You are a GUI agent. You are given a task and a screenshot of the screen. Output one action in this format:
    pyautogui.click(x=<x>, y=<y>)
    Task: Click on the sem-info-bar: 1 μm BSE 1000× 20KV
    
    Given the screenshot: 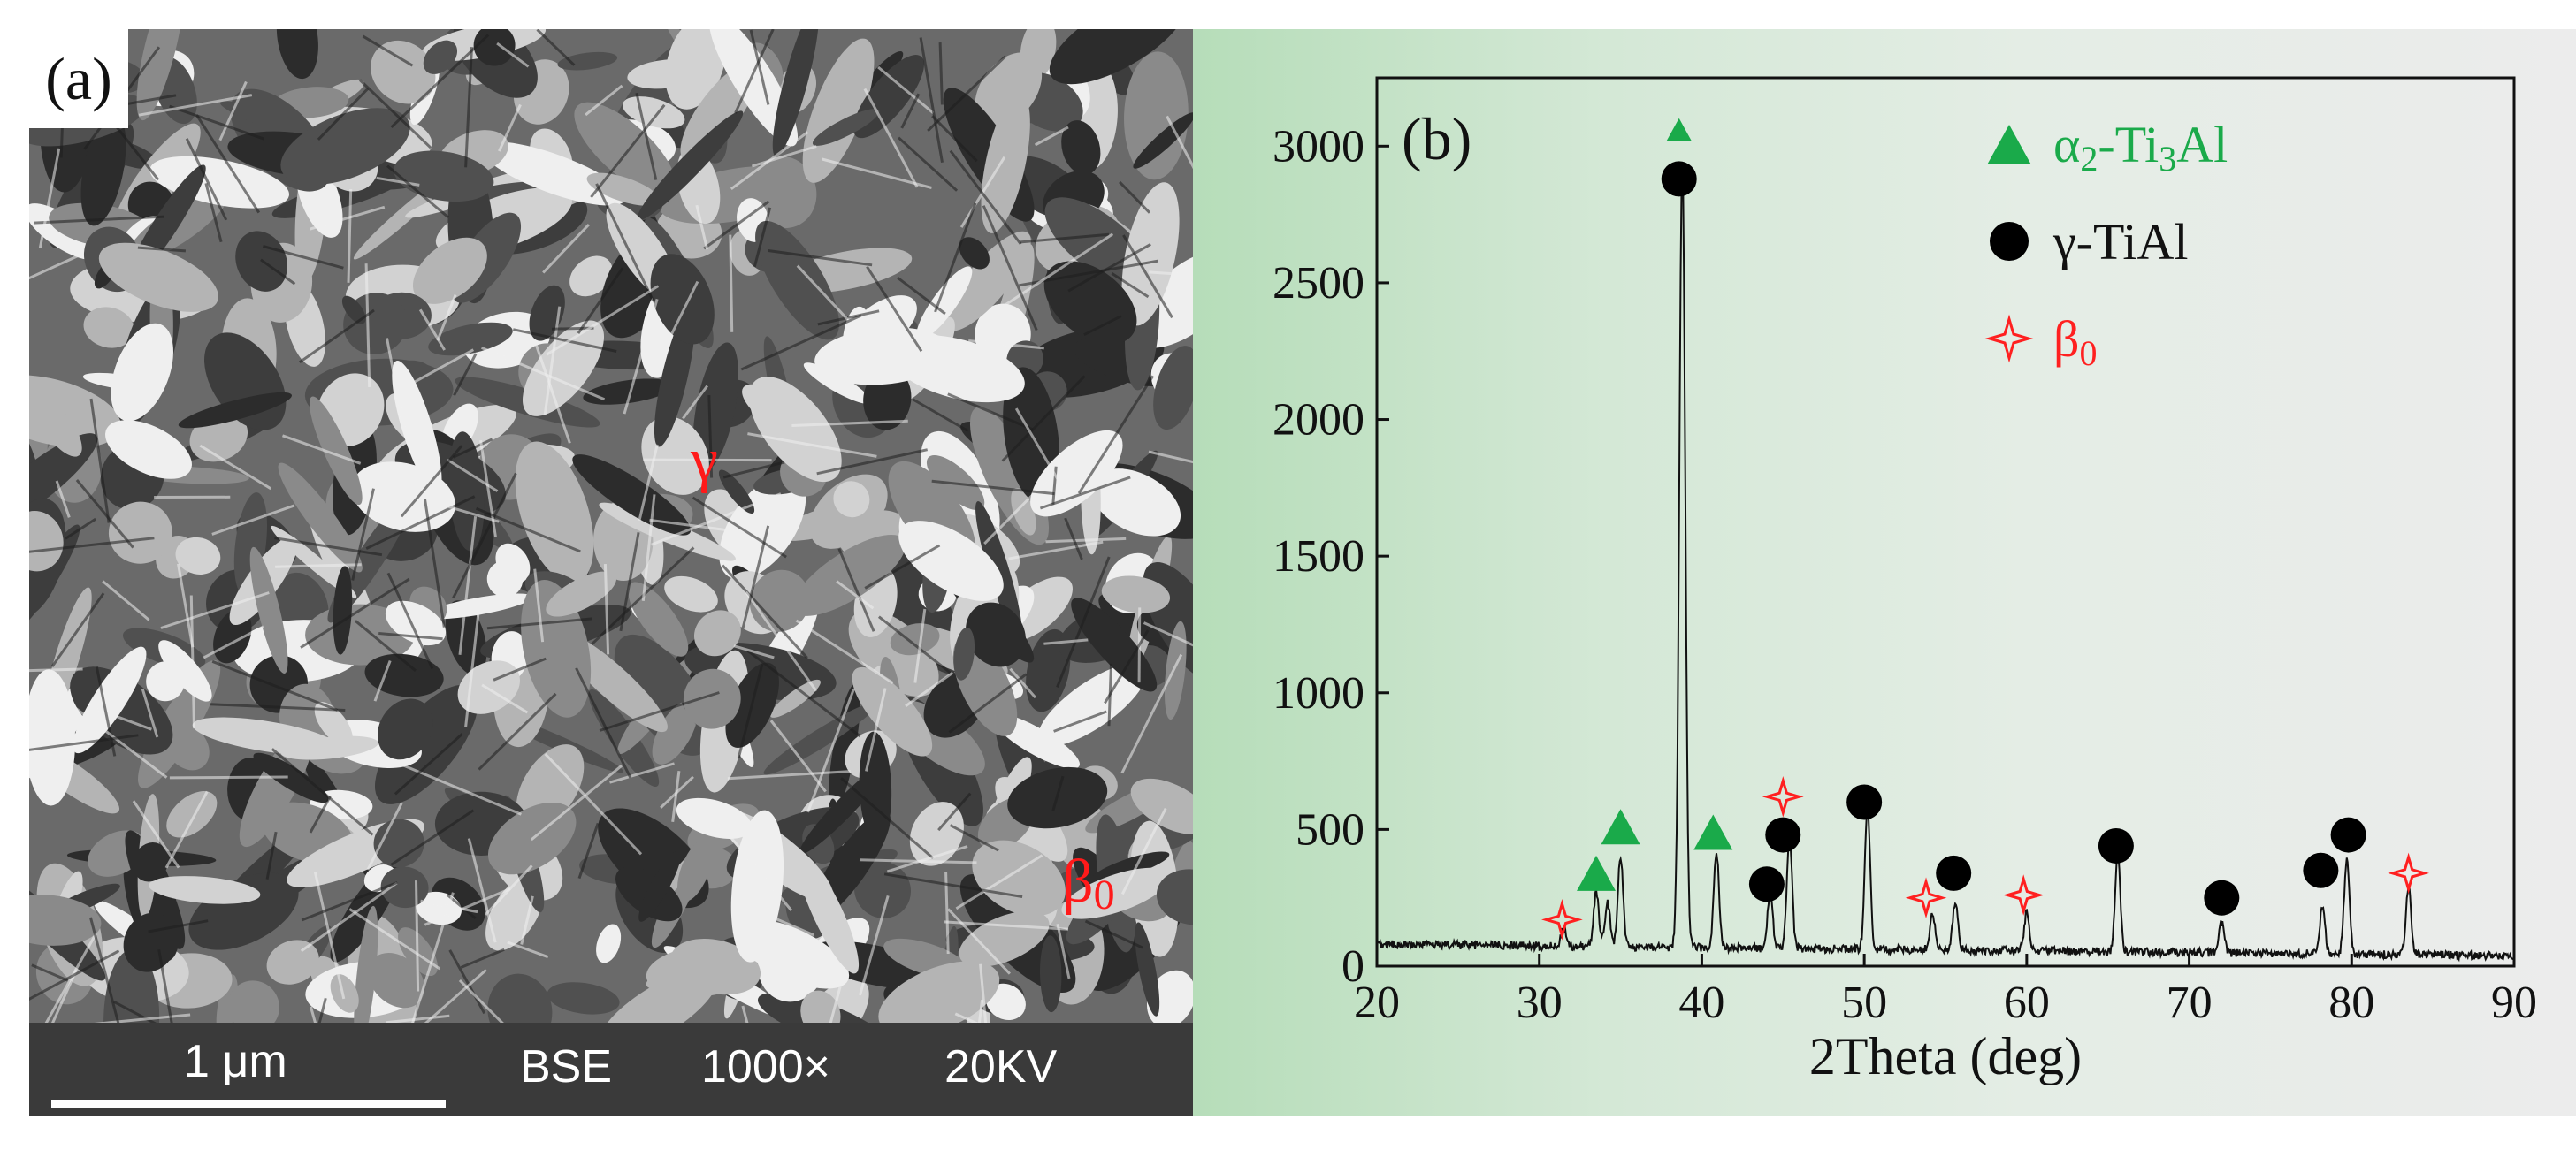 What is the action you would take?
    pyautogui.click(x=611, y=1069)
    